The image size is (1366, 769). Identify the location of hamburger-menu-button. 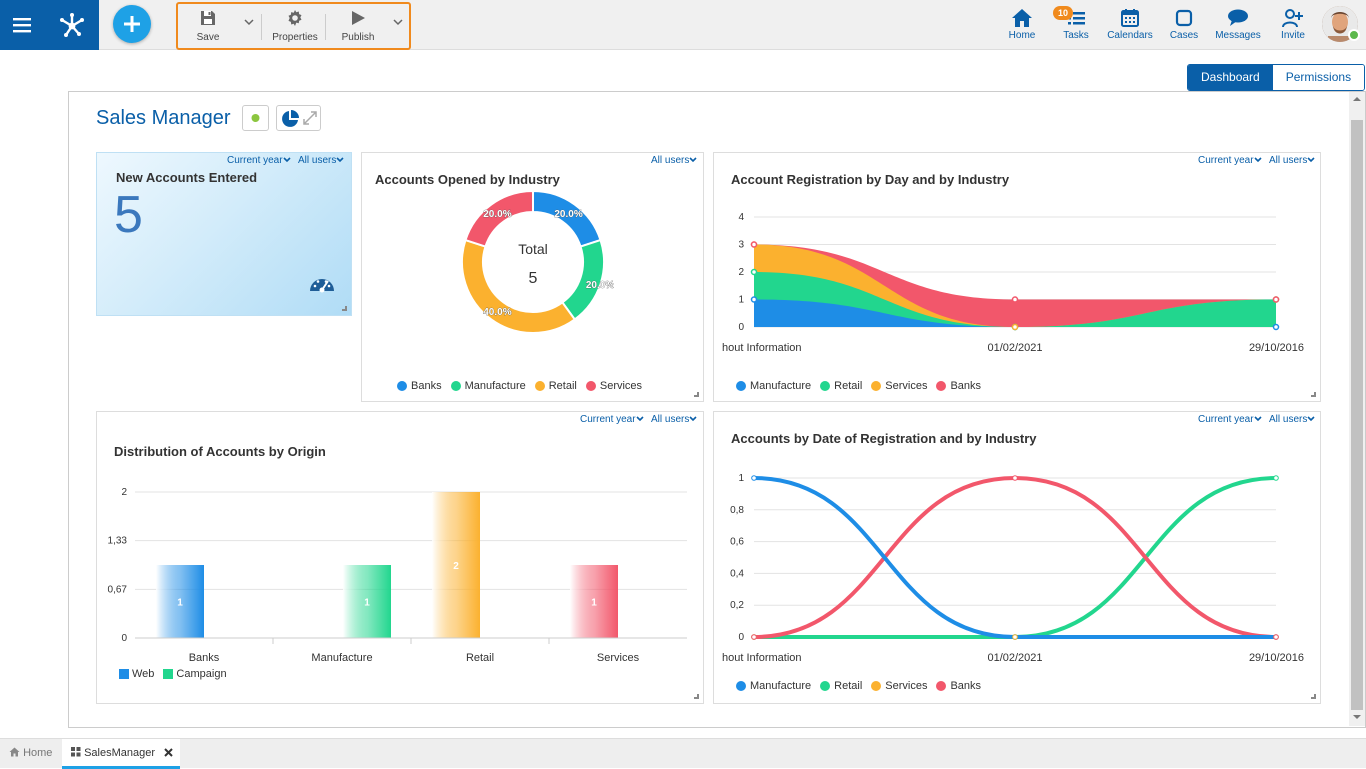
(22, 25).